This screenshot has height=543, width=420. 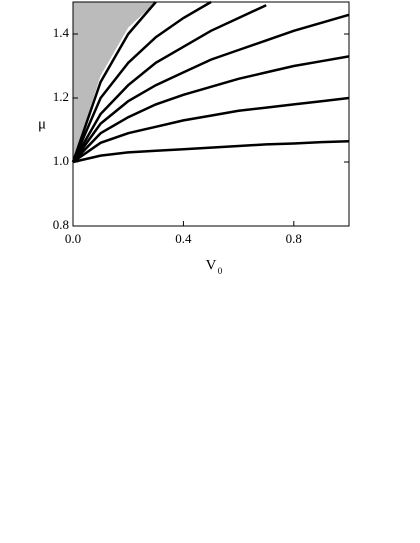 What do you see at coordinates (61, 32) in the screenshot?
I see `y-tick-label: 1.4` at bounding box center [61, 32].